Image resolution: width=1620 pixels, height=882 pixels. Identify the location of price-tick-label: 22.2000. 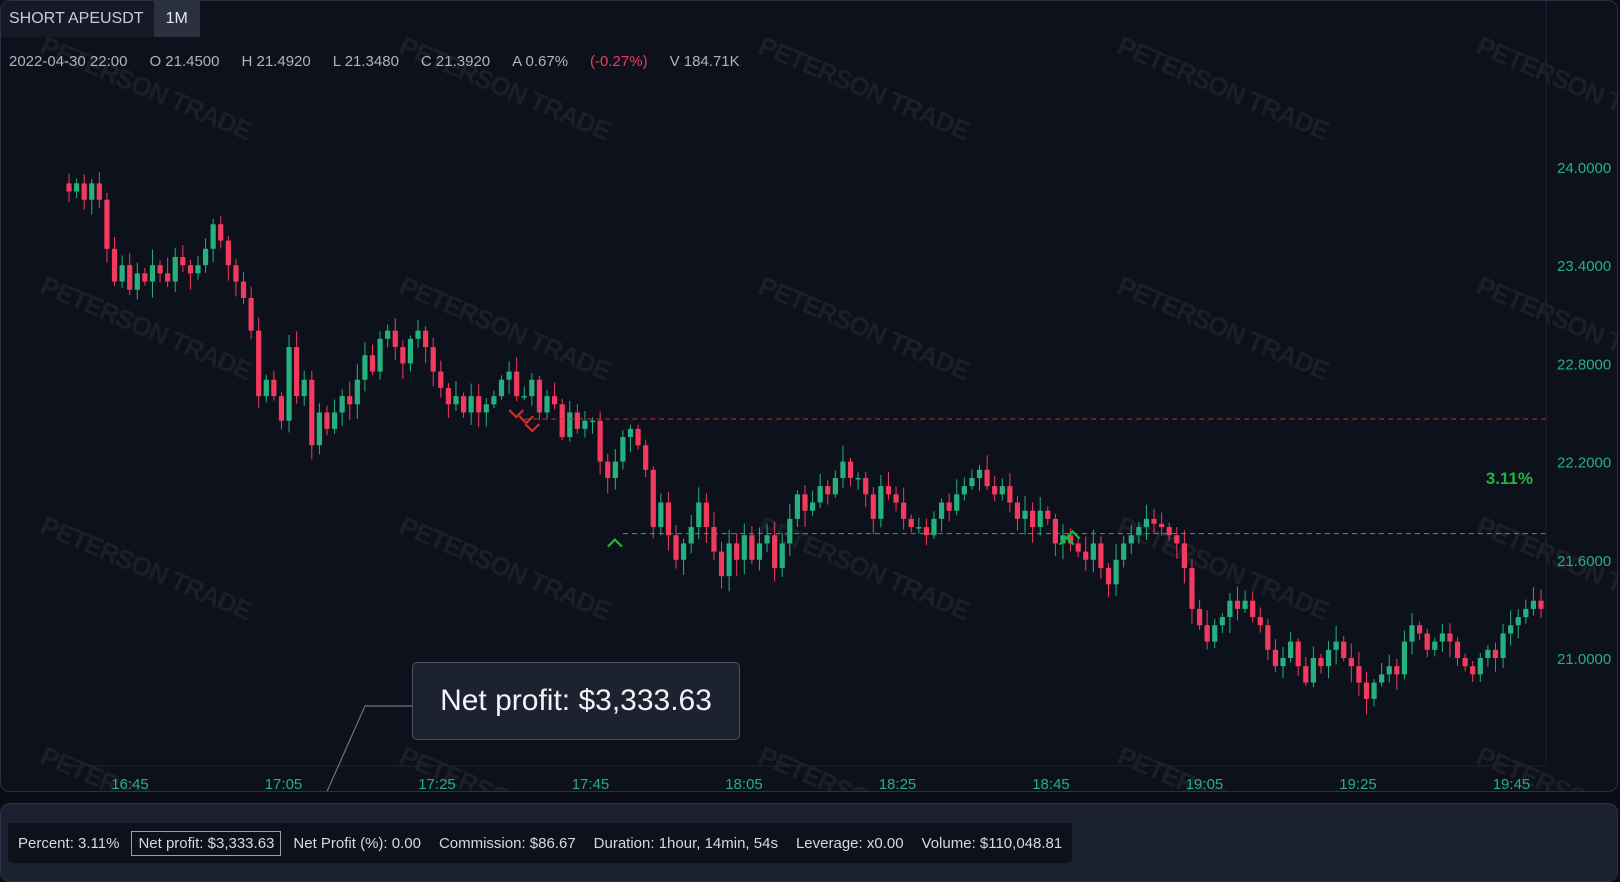
(1584, 463).